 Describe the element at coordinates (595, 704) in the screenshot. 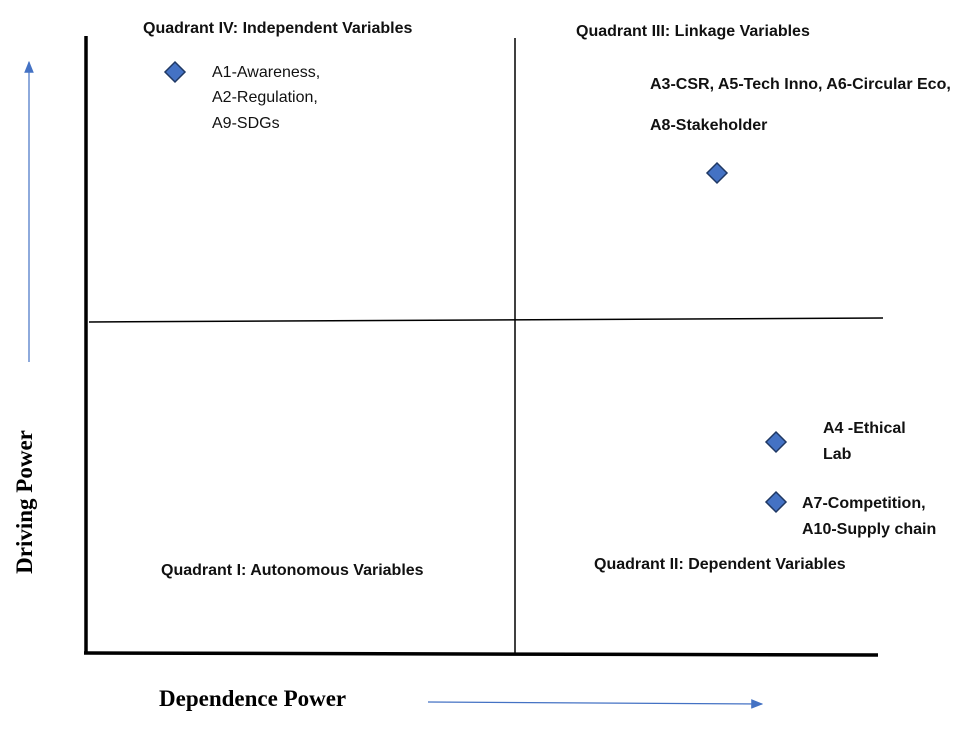

I see `dependence-power-arrow` at that location.